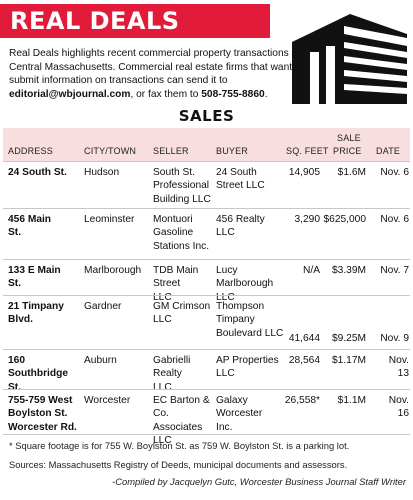 This screenshot has height=500, width=413. I want to click on cell-address: 21 Timpany Blvd., so click(46, 313).